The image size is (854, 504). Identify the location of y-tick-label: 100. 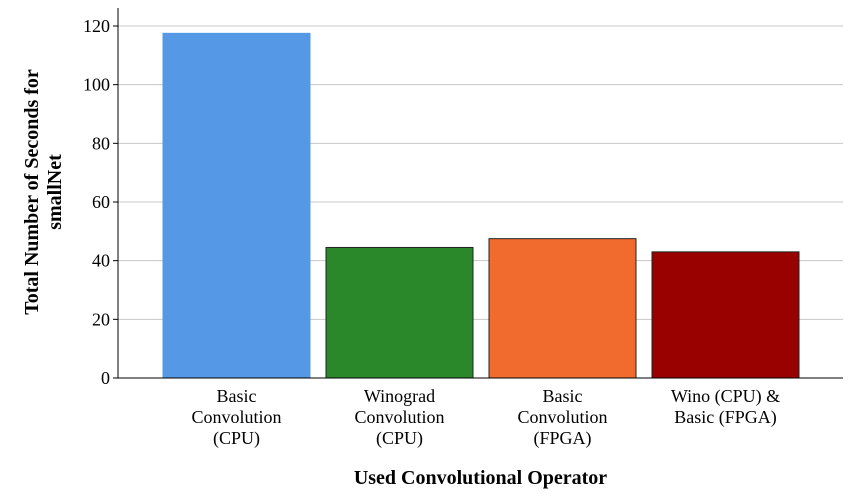
(96, 85).